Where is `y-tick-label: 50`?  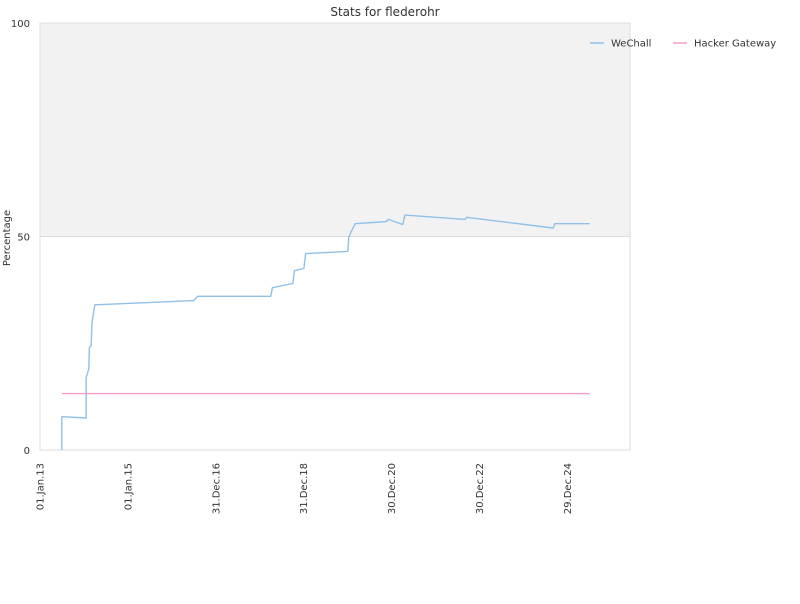 y-tick-label: 50 is located at coordinates (23, 238).